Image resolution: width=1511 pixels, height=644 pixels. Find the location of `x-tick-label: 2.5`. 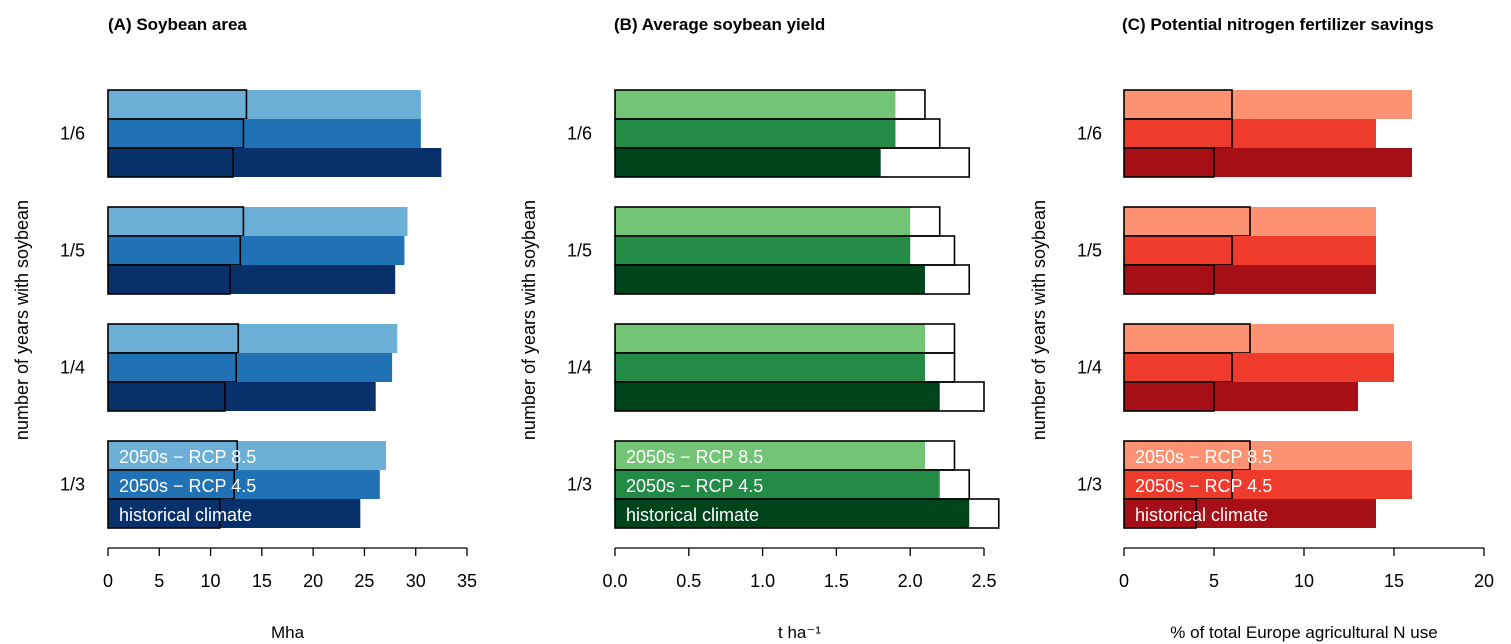

x-tick-label: 2.5 is located at coordinates (983, 581).